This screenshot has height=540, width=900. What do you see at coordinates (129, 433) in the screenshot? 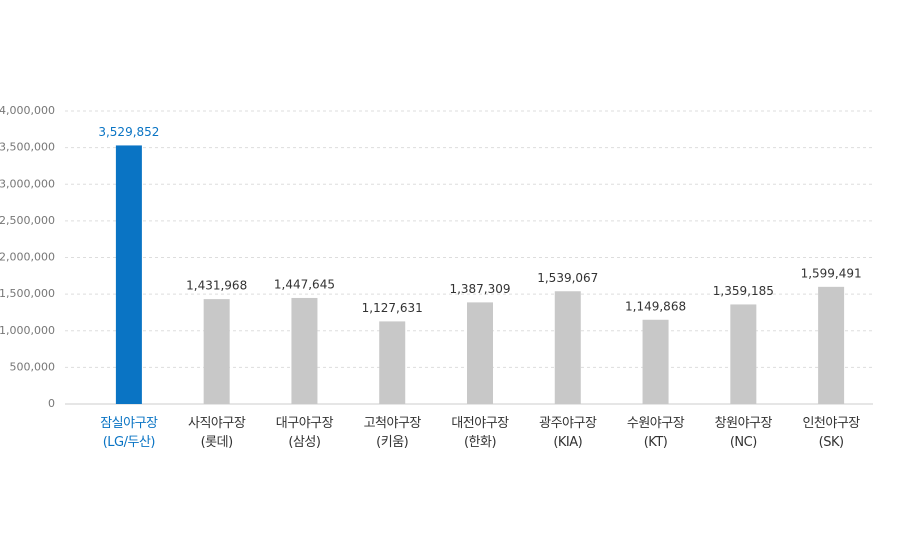
I see `x-tick-label: 잠실야구장 (LG/두산)` at bounding box center [129, 433].